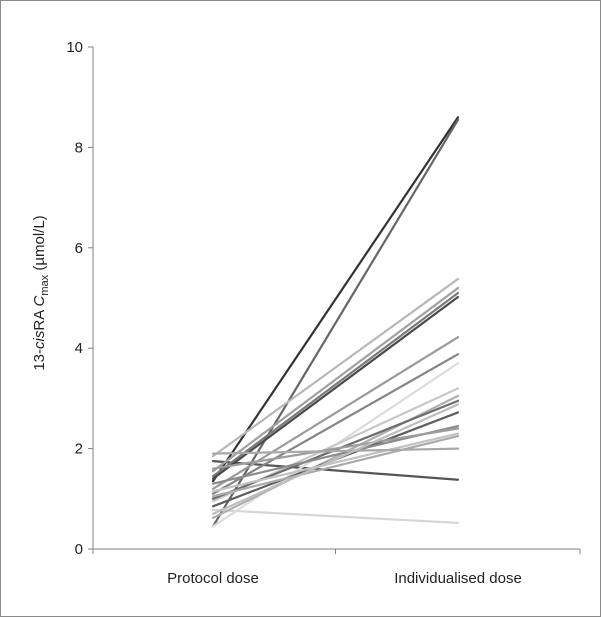 This screenshot has width=601, height=617. Describe the element at coordinates (79, 147) in the screenshot. I see `y-tick-label: 8` at that location.